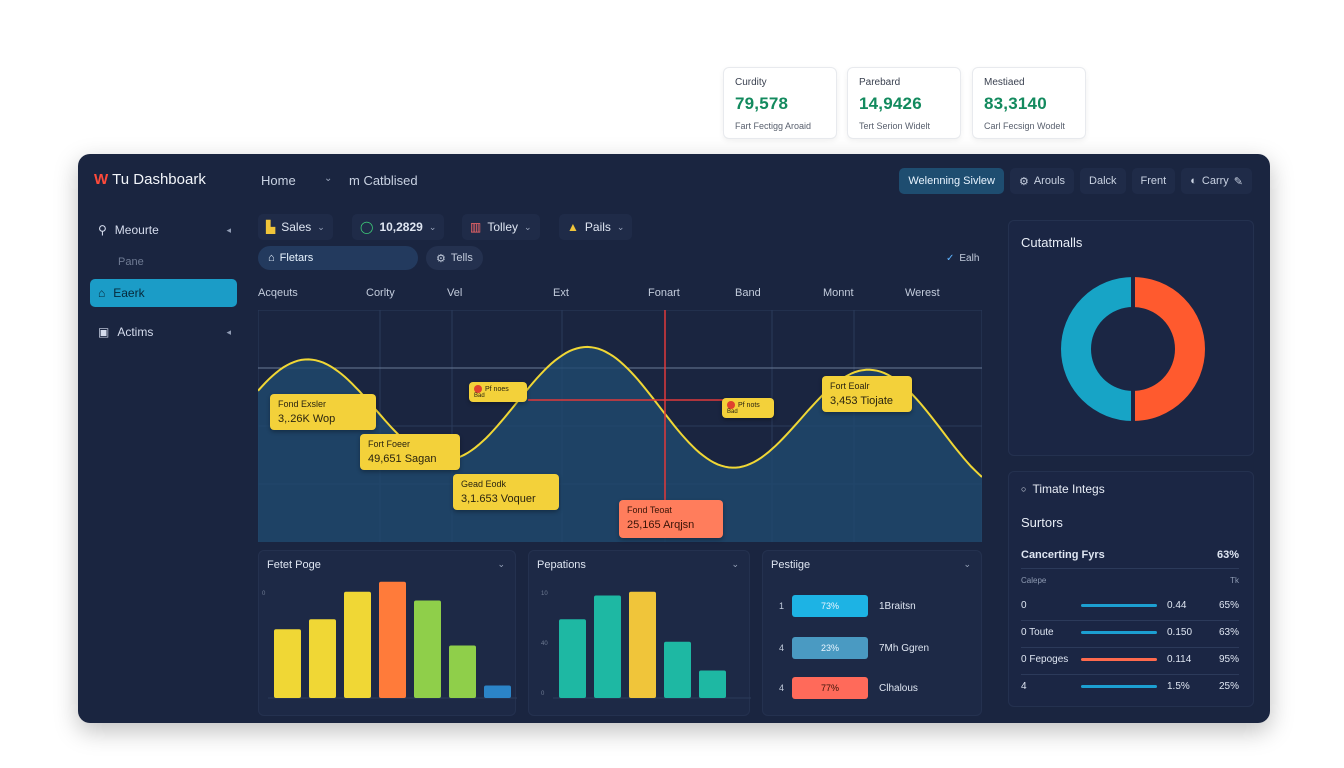 Image resolution: width=1344 pixels, height=768 pixels. What do you see at coordinates (455, 293) in the screenshot?
I see `column-header: Vel` at bounding box center [455, 293].